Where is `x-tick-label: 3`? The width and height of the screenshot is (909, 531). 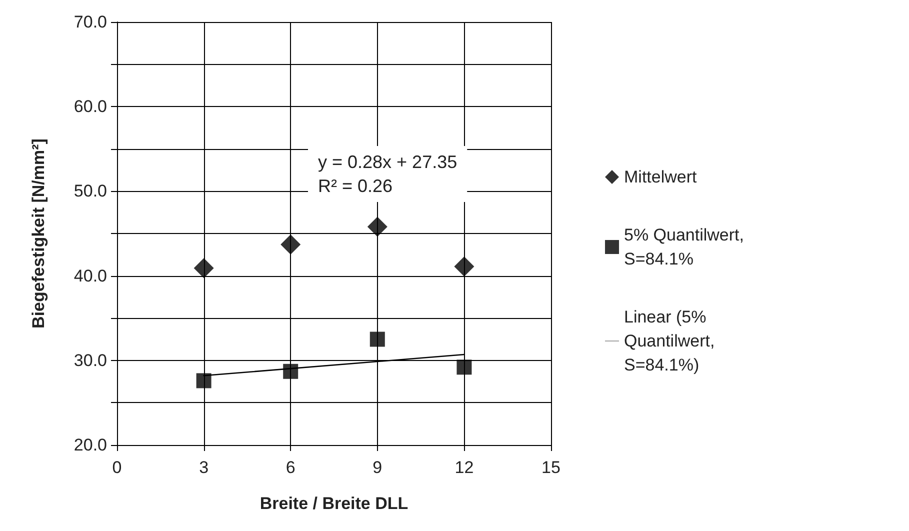
x-tick-label: 3 is located at coordinates (204, 467).